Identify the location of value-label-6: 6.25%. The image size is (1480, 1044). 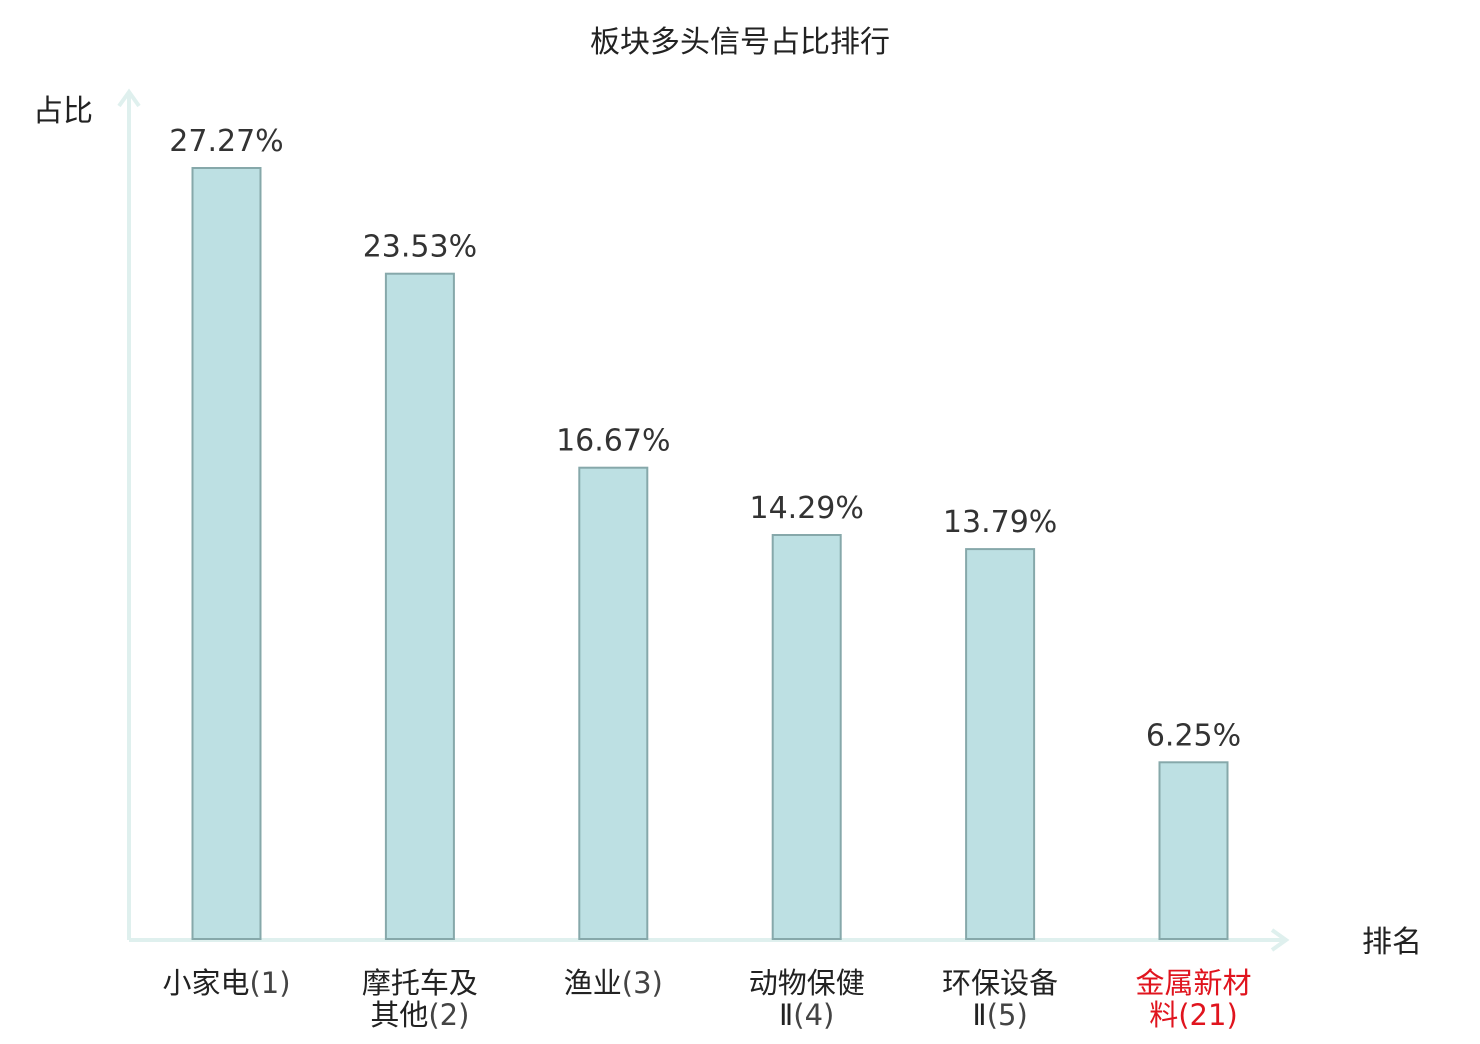
(1193, 735).